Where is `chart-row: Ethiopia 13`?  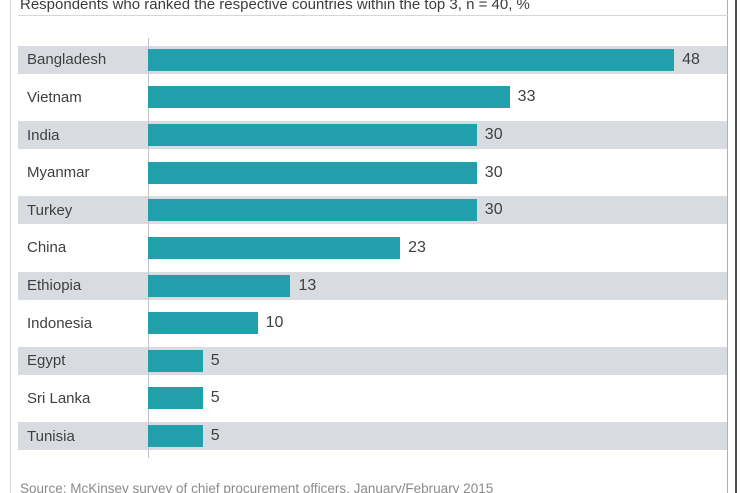
chart-row: Ethiopia 13 is located at coordinates (372, 286).